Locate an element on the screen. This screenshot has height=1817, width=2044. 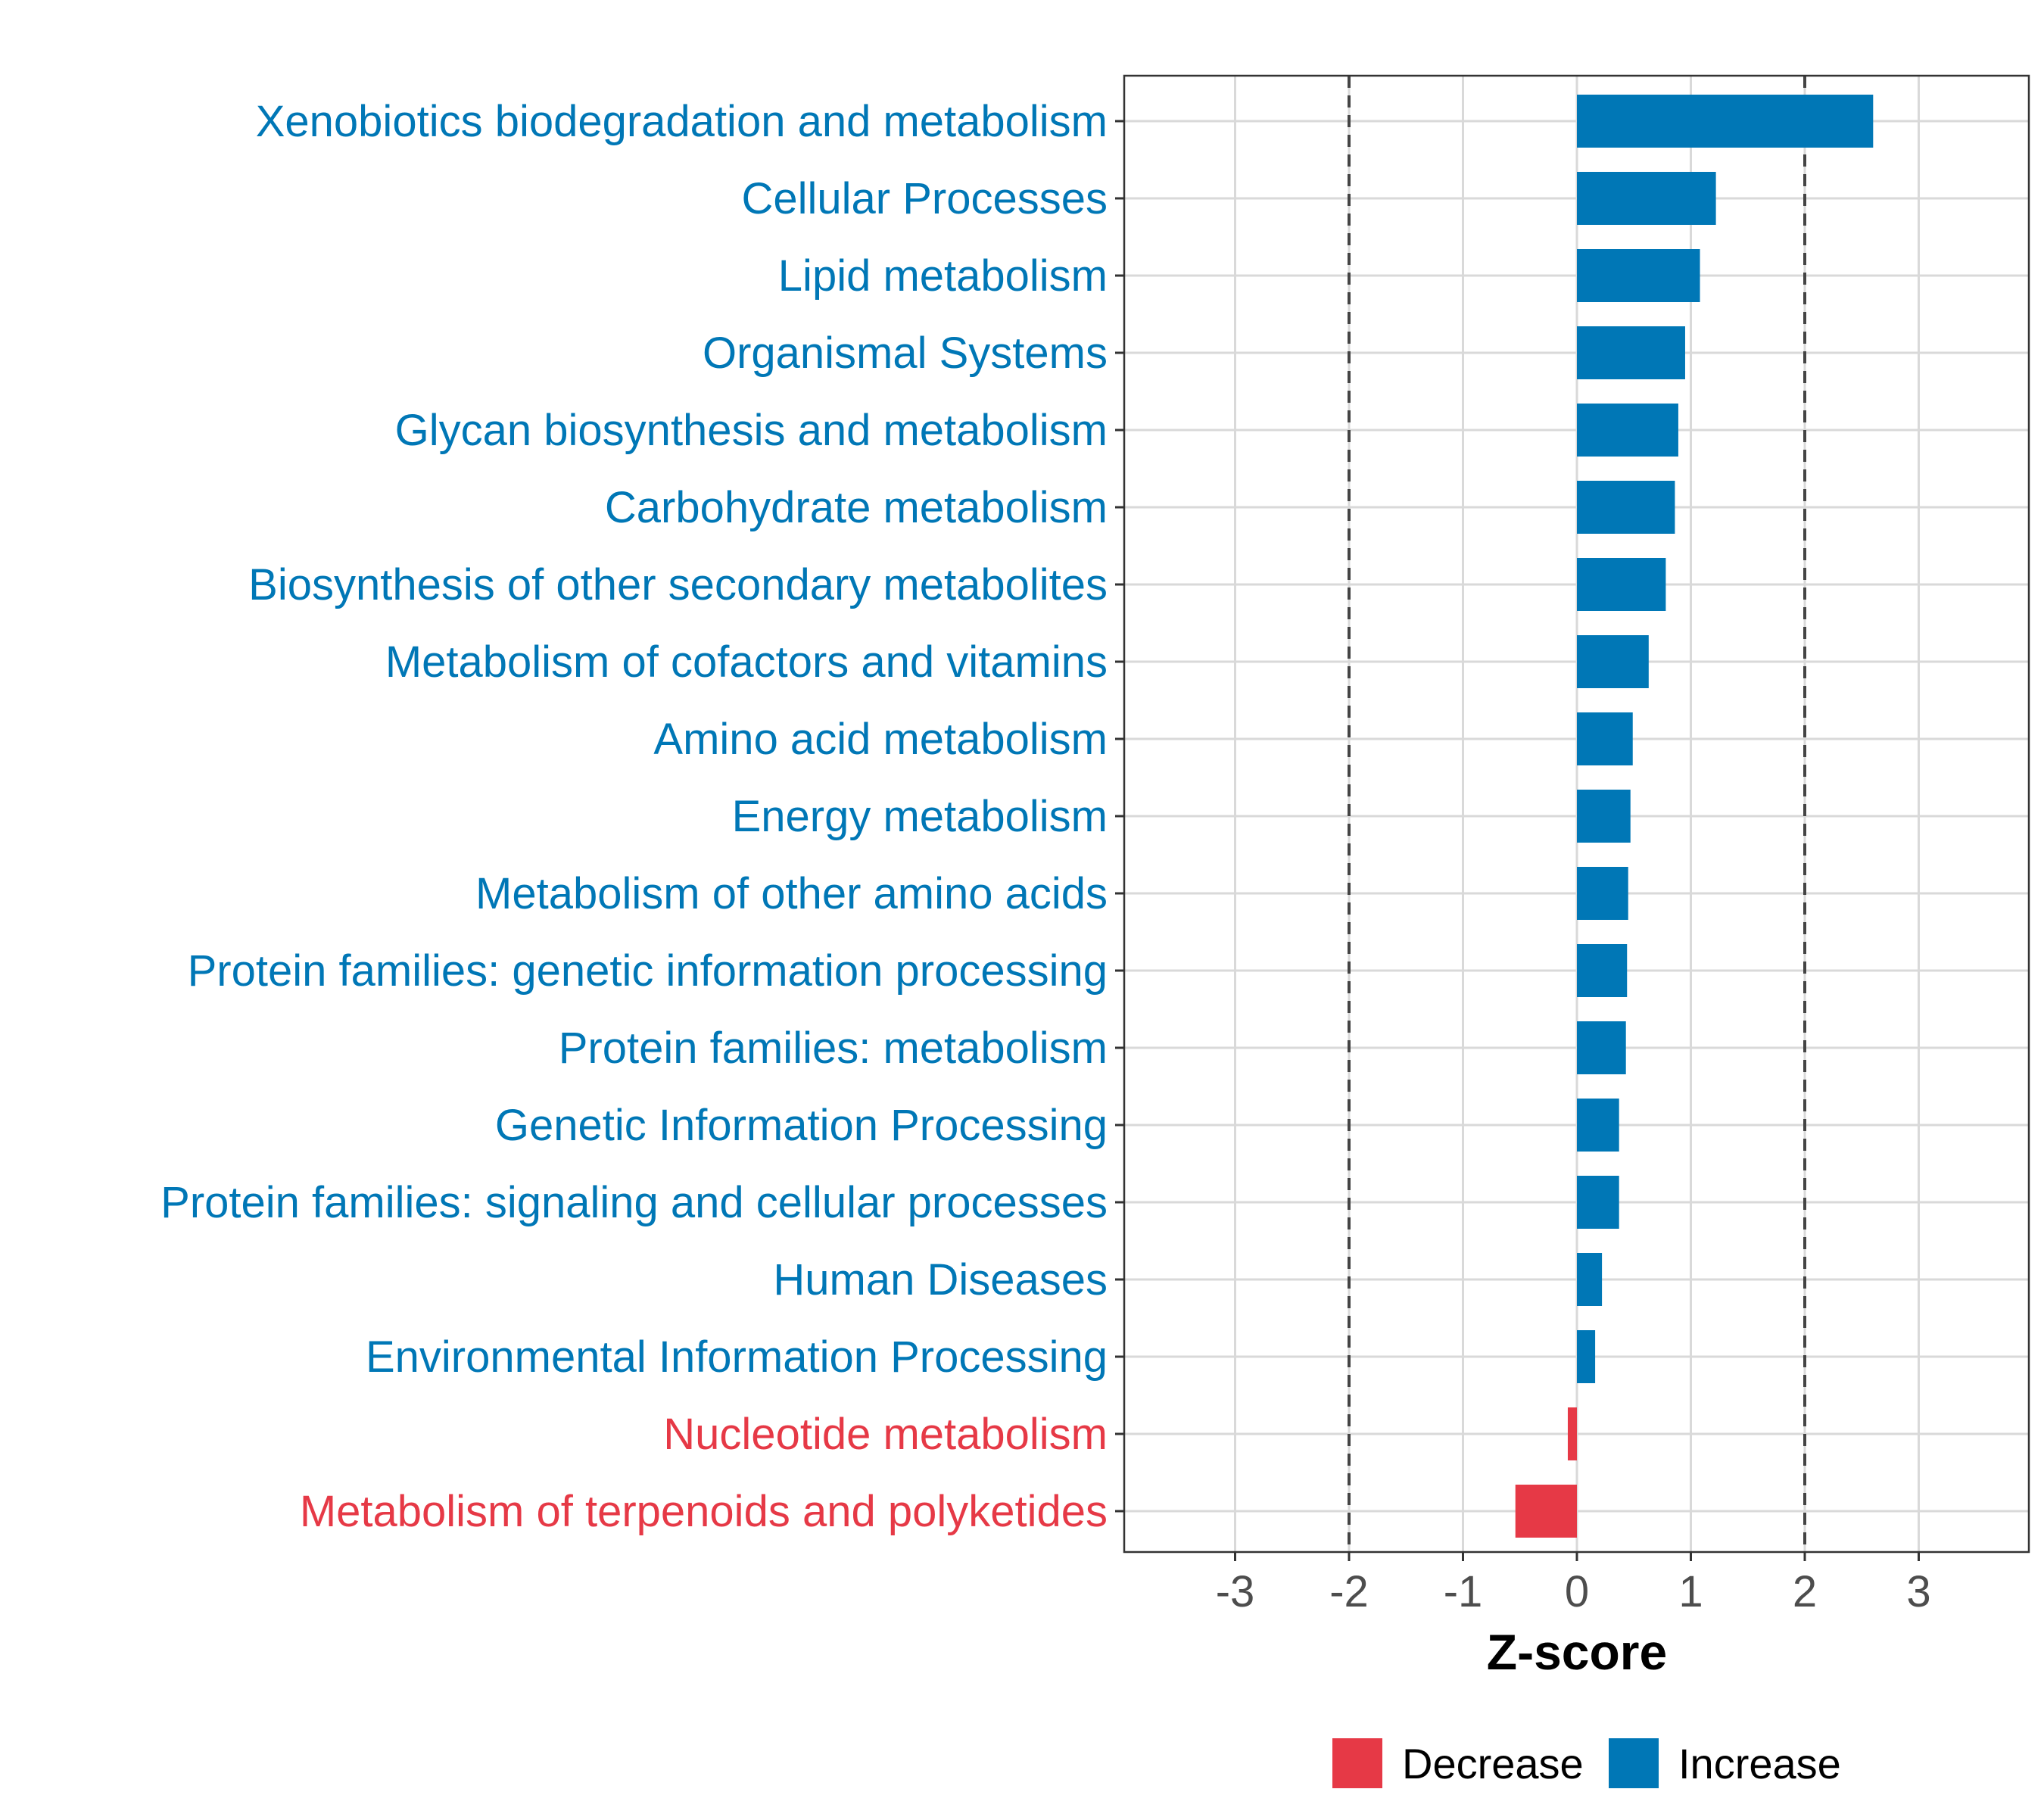
category-label: Genetic Information Processing is located at coordinates (801, 1125).